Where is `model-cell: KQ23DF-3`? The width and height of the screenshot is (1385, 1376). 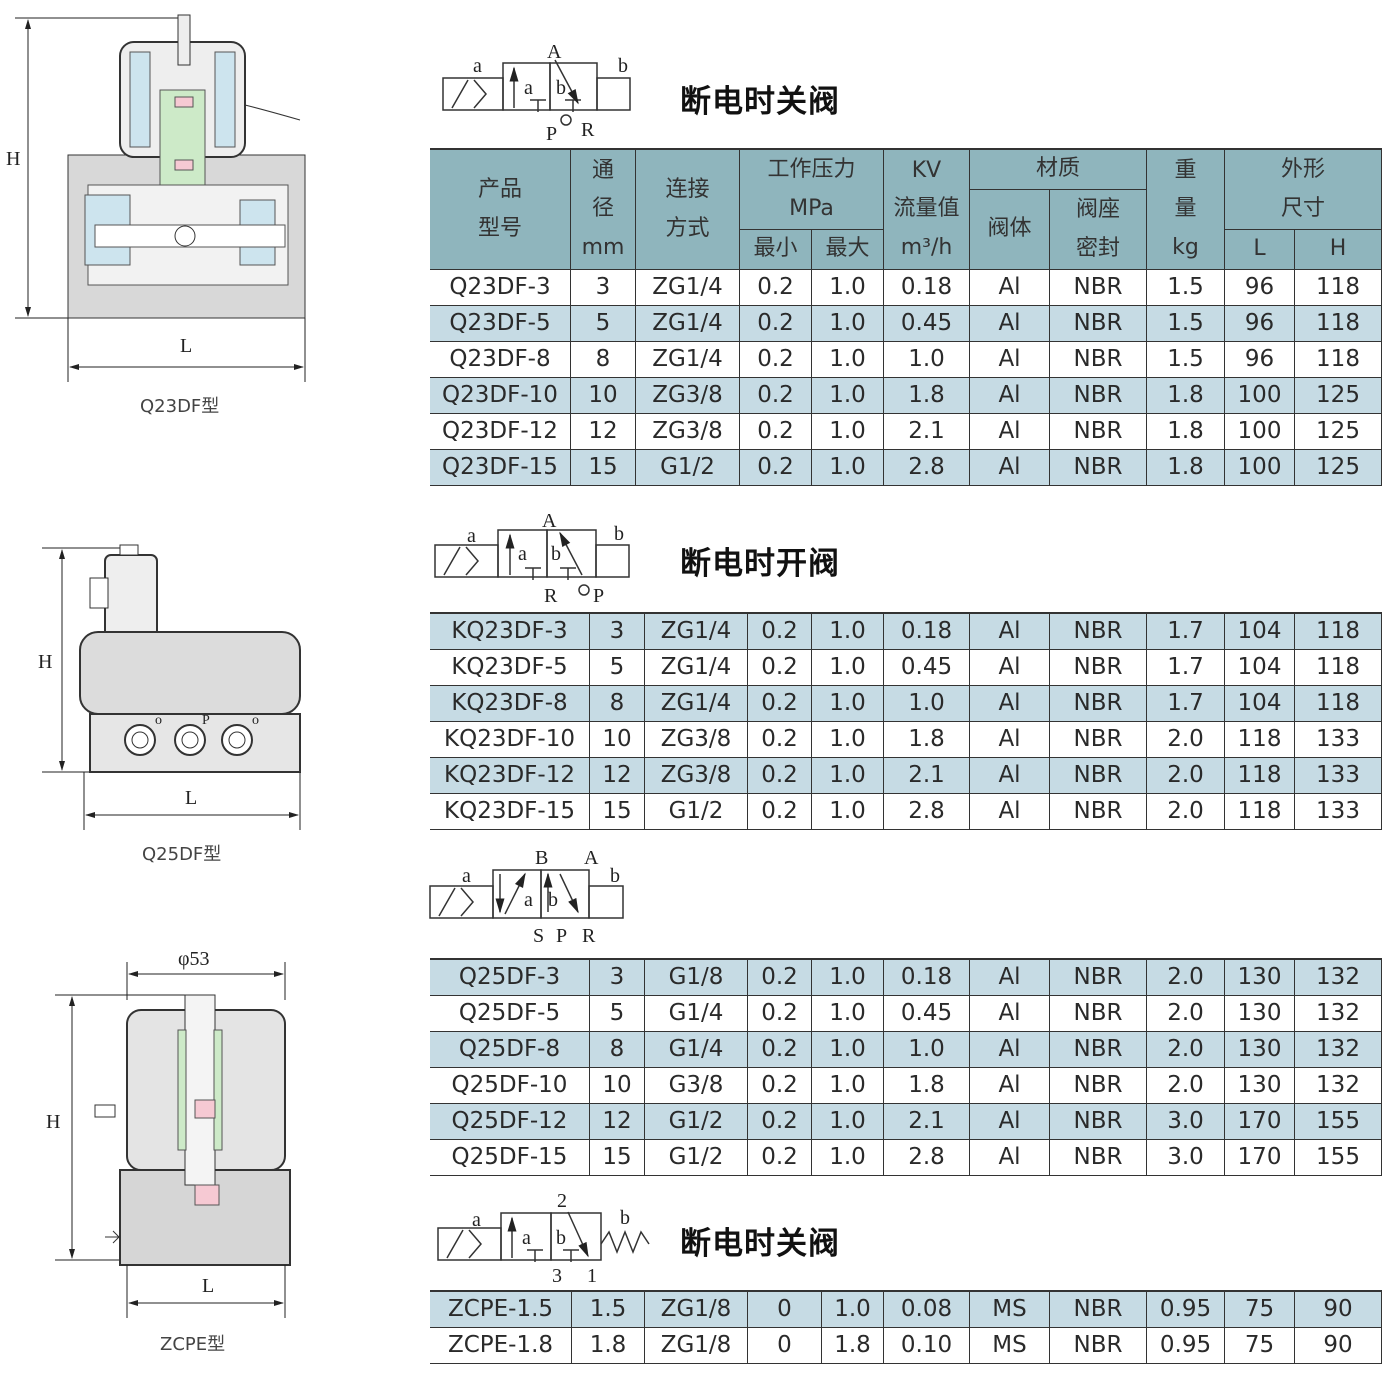 model-cell: KQ23DF-3 is located at coordinates (510, 632).